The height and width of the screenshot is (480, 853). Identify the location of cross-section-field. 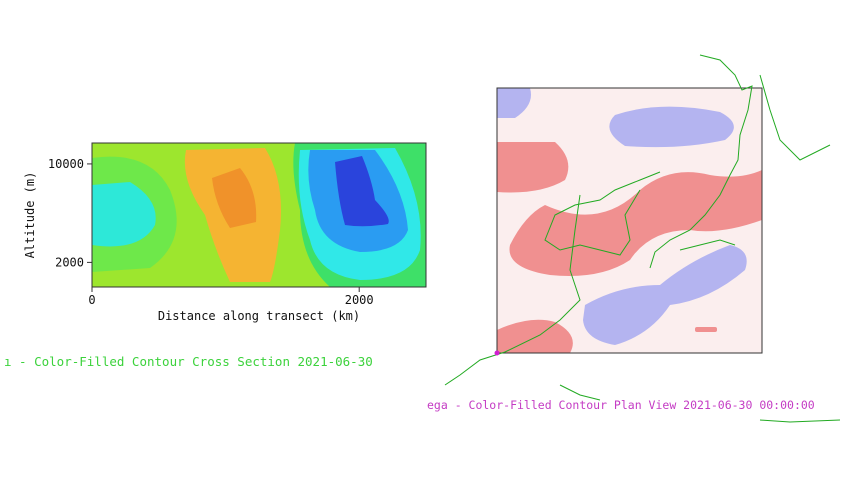
(259, 215).